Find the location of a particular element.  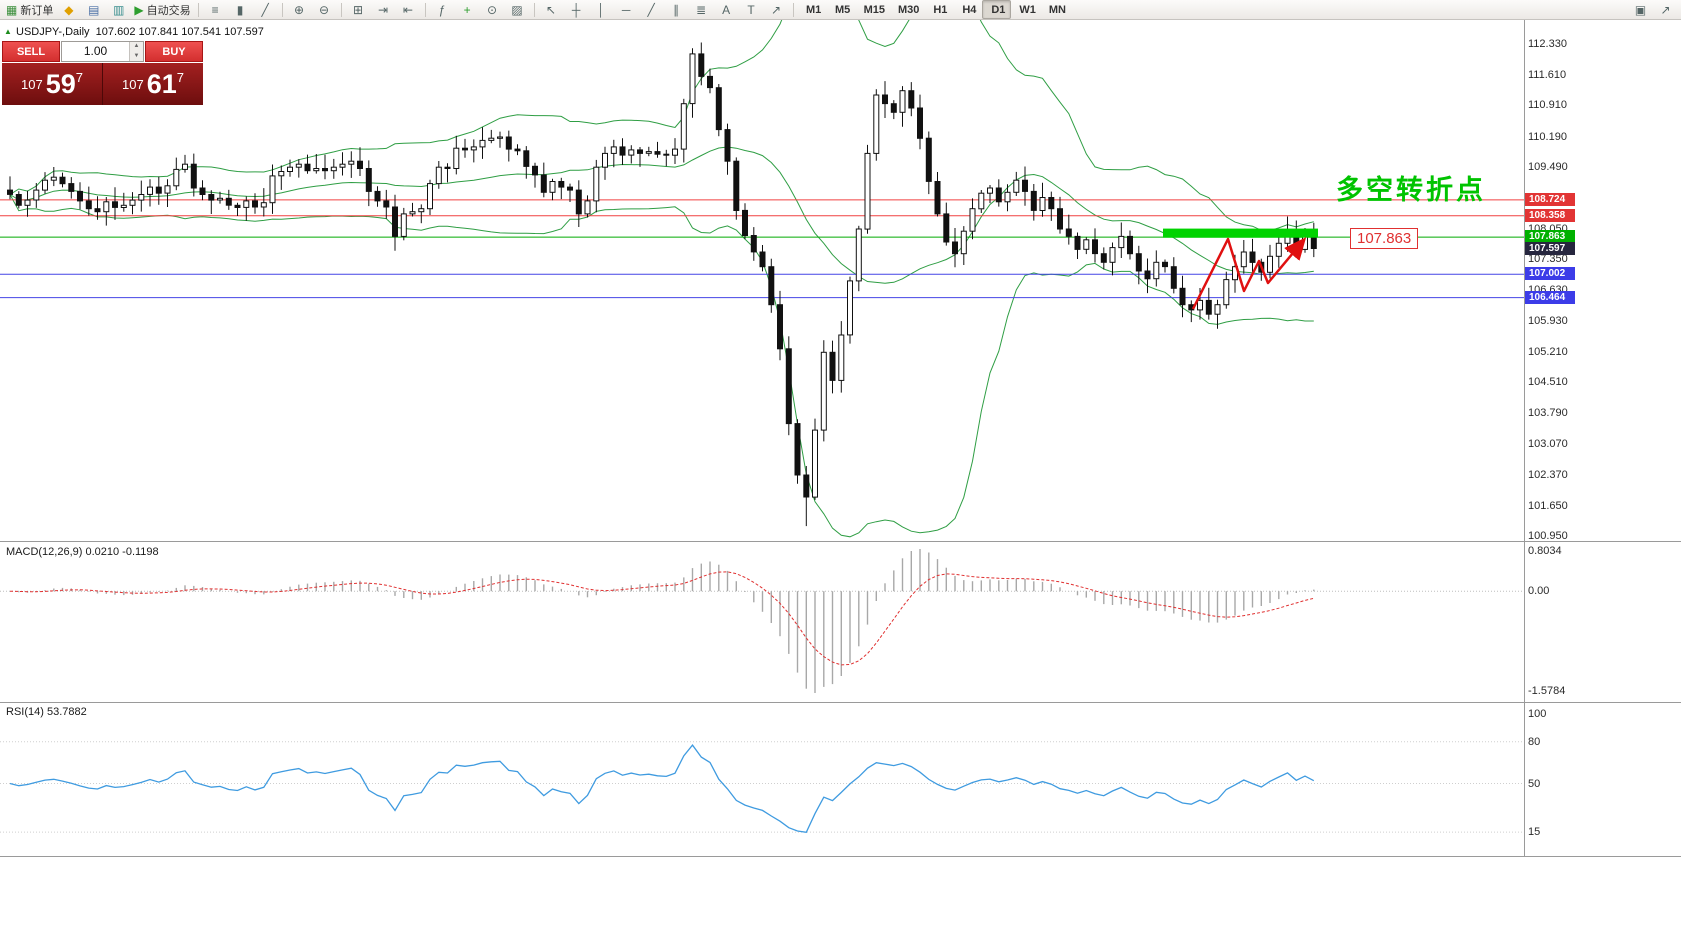

buy-button: BUY is located at coordinates (174, 51).